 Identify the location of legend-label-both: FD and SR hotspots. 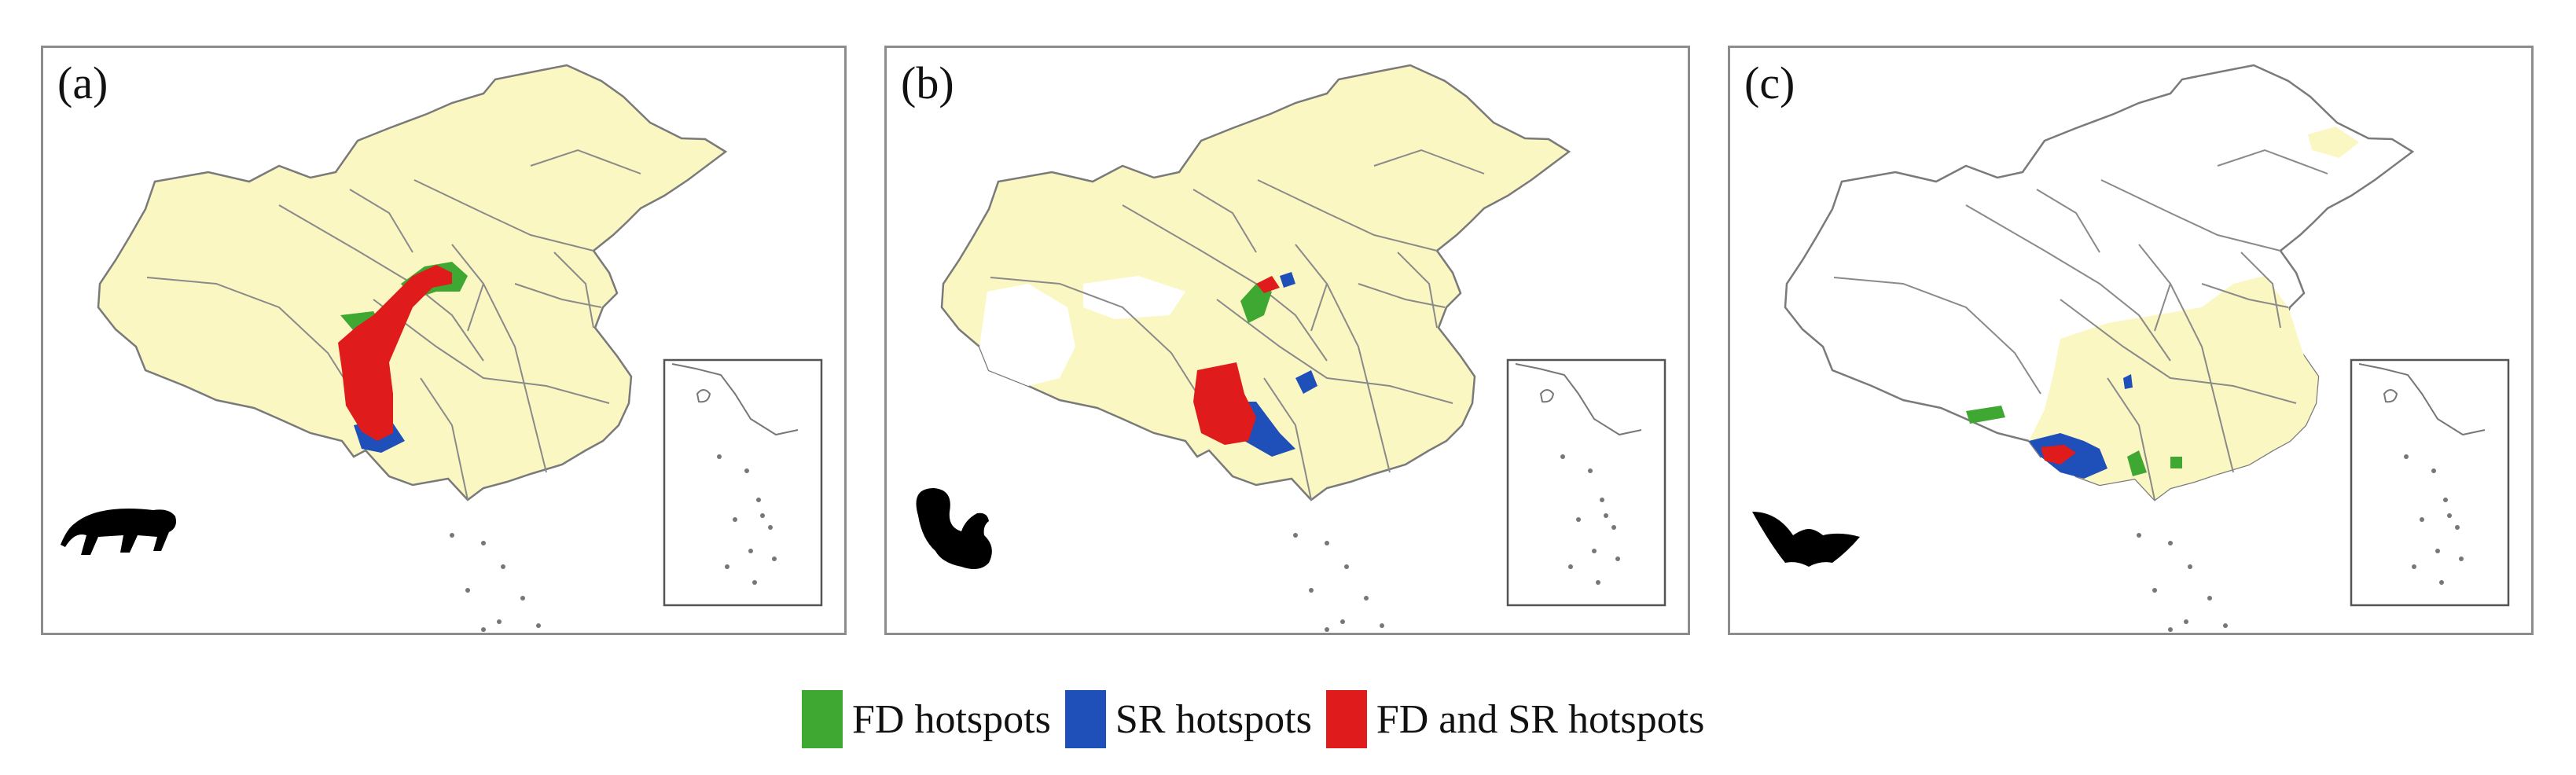
(1540, 719).